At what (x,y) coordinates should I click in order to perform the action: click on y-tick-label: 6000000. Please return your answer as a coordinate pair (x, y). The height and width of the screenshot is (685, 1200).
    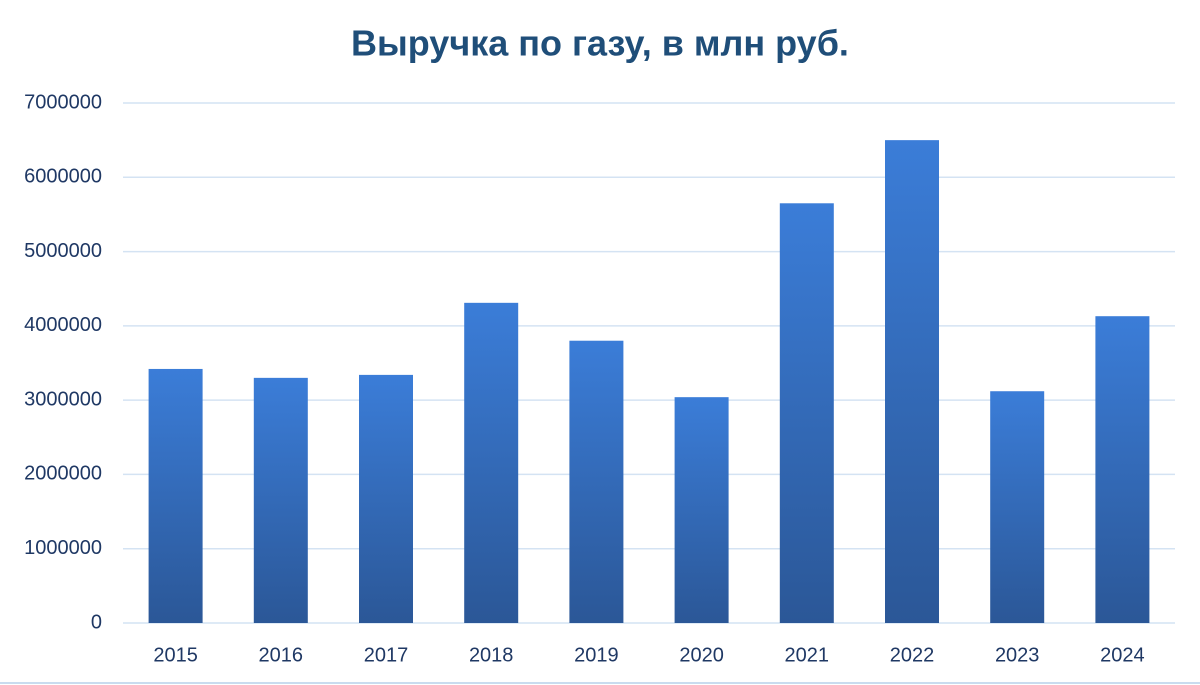
    Looking at the image, I should click on (63, 177).